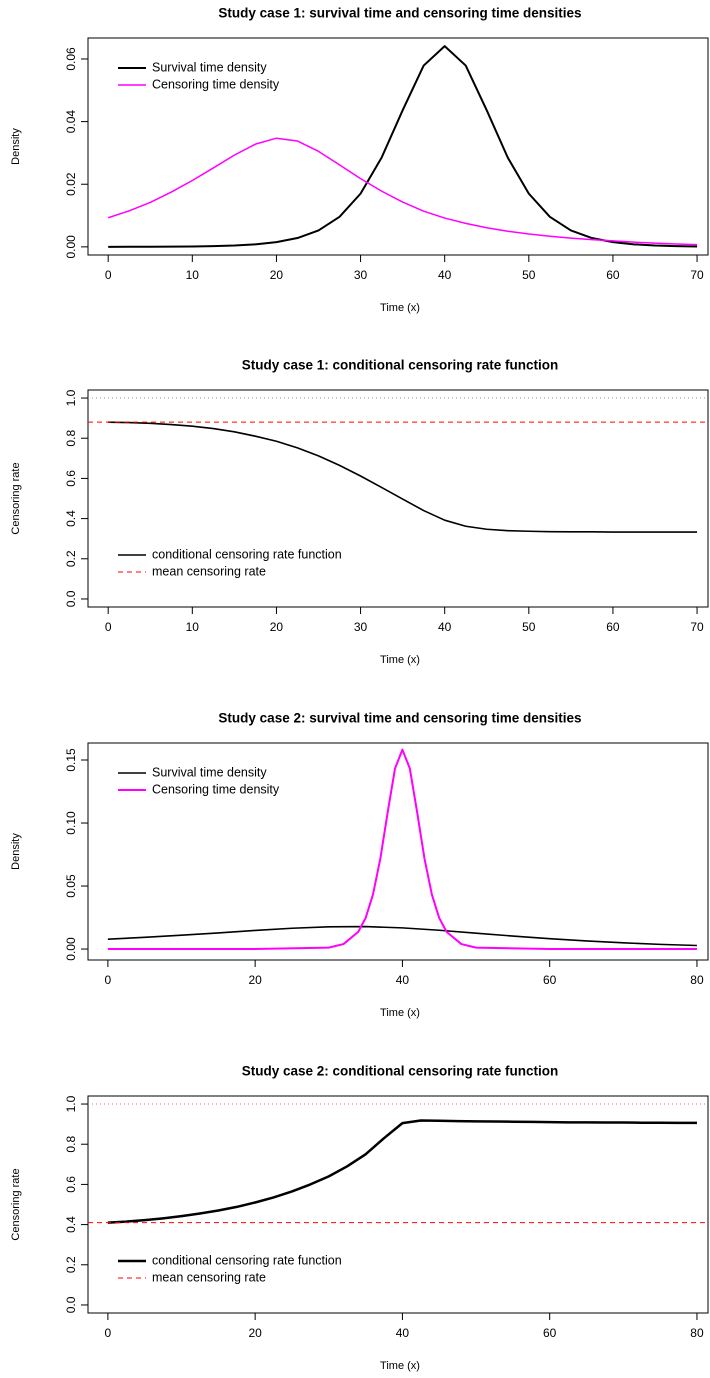  Describe the element at coordinates (71, 59) in the screenshot. I see `y-tick-label: 0.06` at that location.